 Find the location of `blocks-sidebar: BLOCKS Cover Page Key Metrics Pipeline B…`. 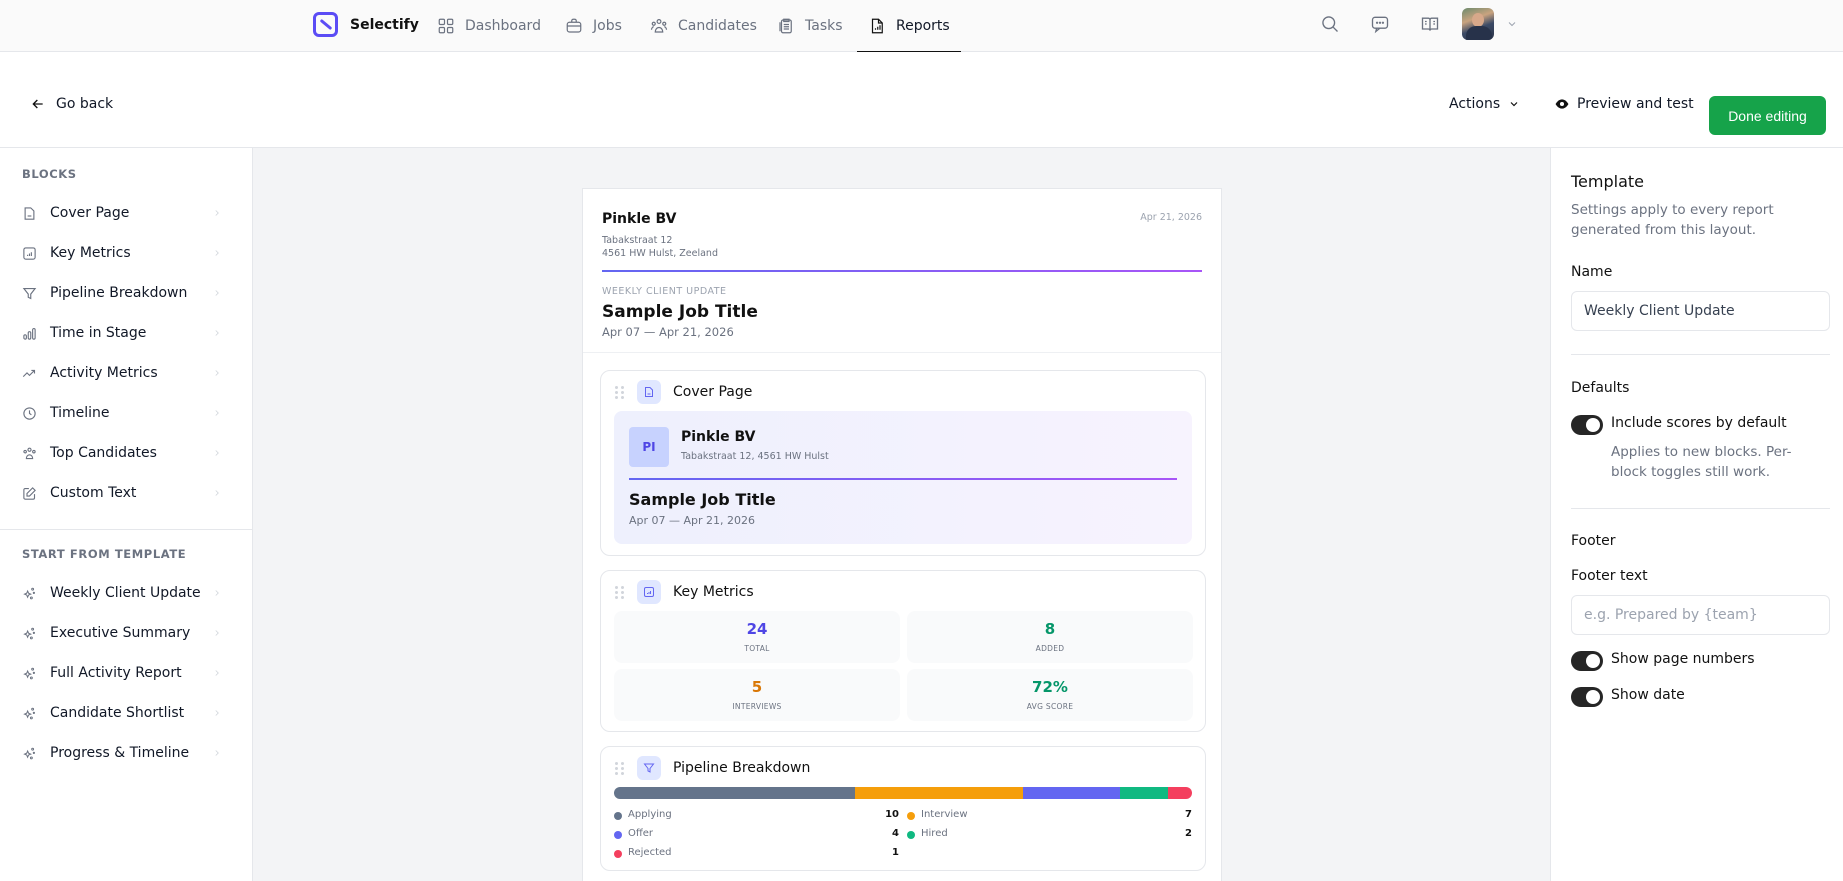

blocks-sidebar: BLOCKS Cover Page Key Metrics Pipeline B… is located at coordinates (126, 514).